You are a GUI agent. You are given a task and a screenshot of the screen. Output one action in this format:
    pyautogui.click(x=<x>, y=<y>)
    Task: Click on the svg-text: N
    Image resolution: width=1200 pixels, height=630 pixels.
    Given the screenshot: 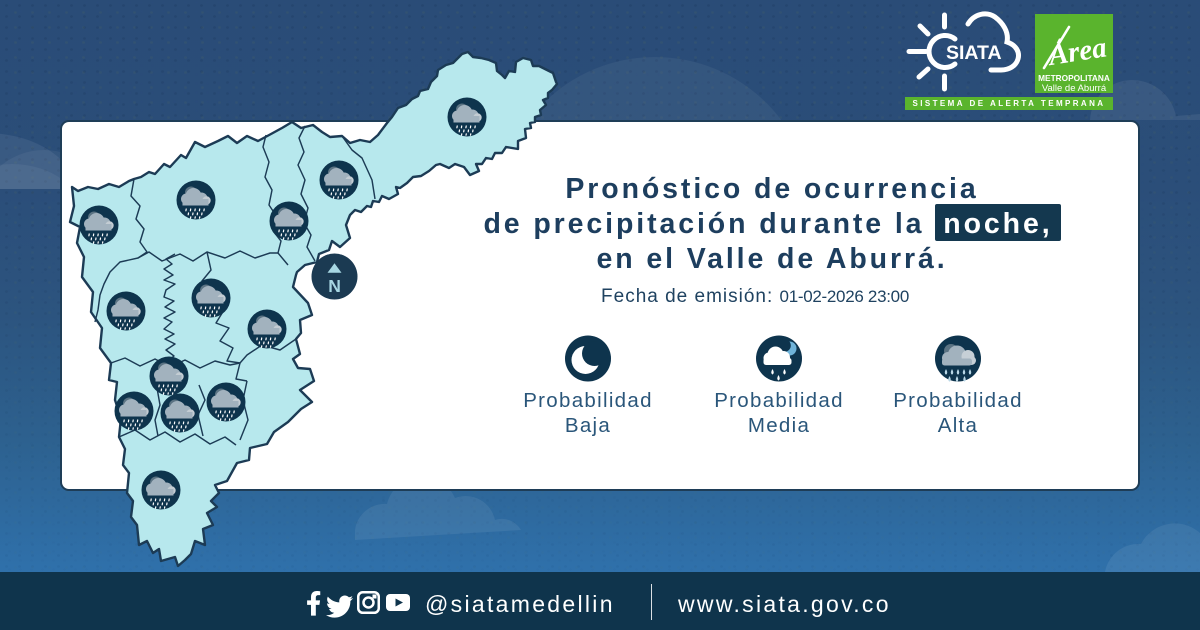 What is the action you would take?
    pyautogui.click(x=334, y=286)
    